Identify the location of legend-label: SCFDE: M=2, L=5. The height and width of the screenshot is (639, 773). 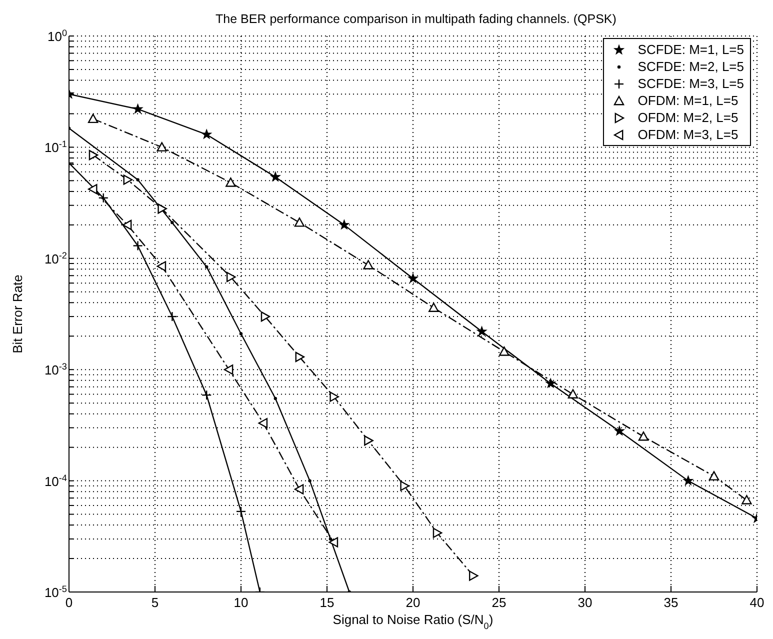
(691, 66).